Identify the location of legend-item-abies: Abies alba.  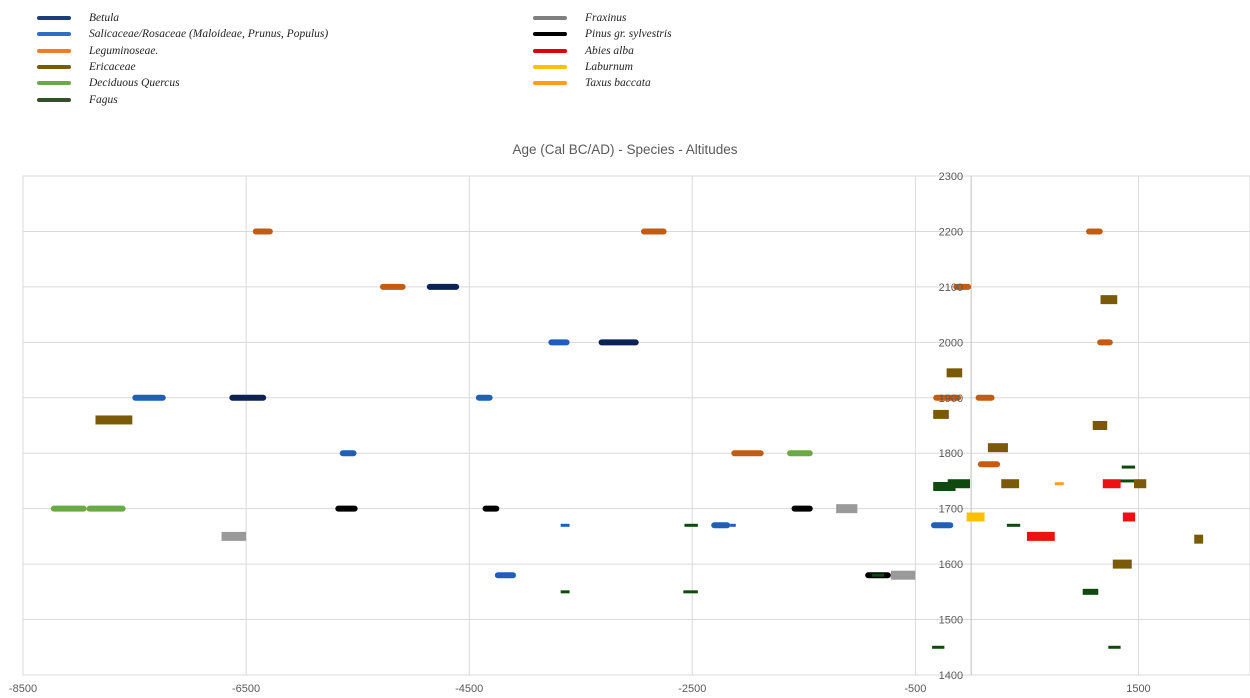
(602, 51).